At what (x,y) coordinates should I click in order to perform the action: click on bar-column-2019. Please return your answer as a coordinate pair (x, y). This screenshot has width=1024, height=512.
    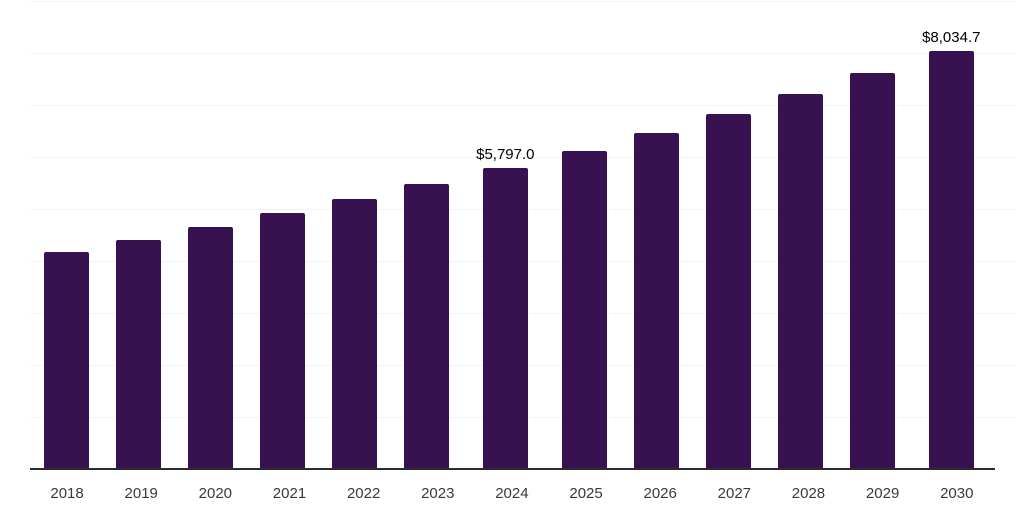
    Looking at the image, I should click on (138, 352).